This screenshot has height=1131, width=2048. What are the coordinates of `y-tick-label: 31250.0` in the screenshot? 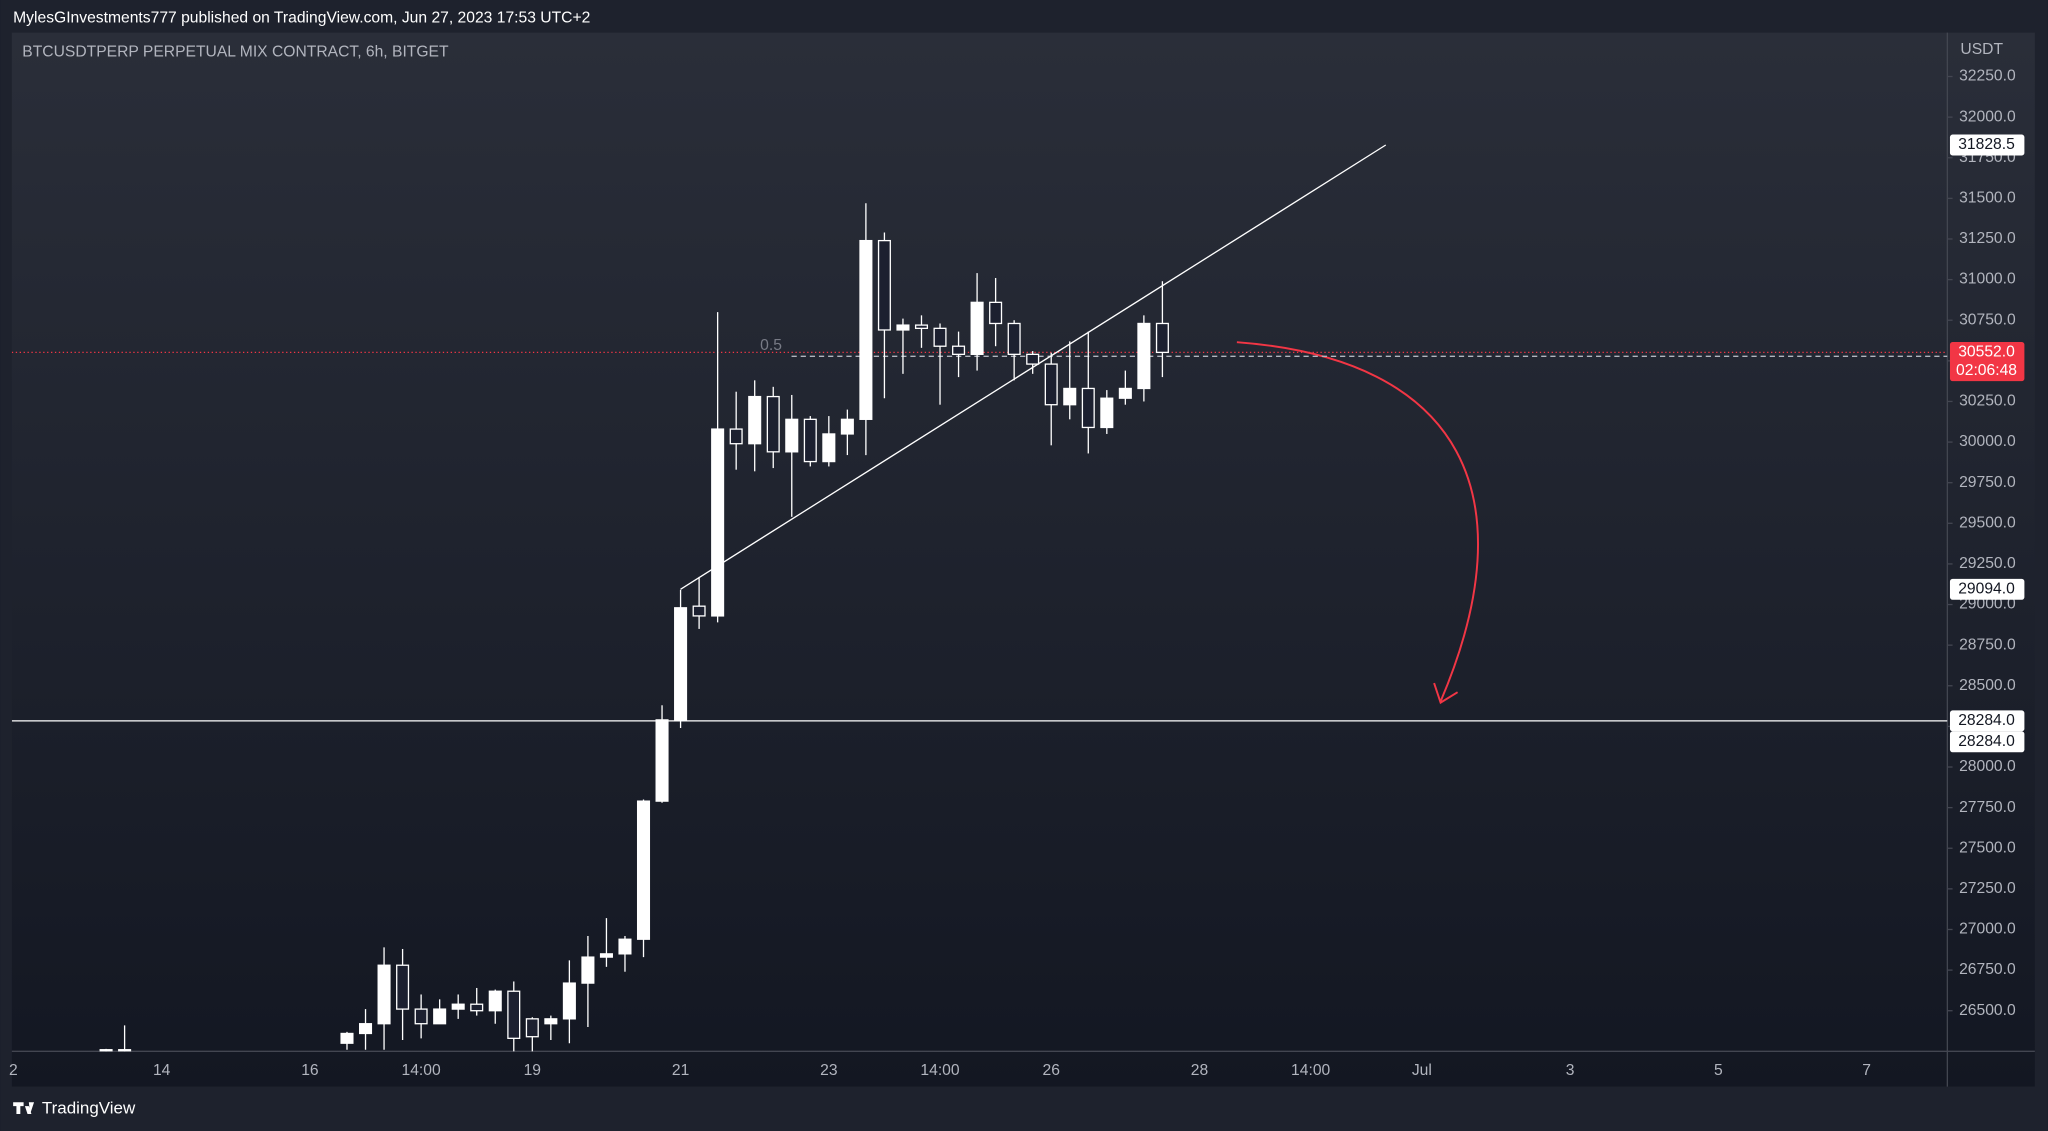 It's located at (1987, 238).